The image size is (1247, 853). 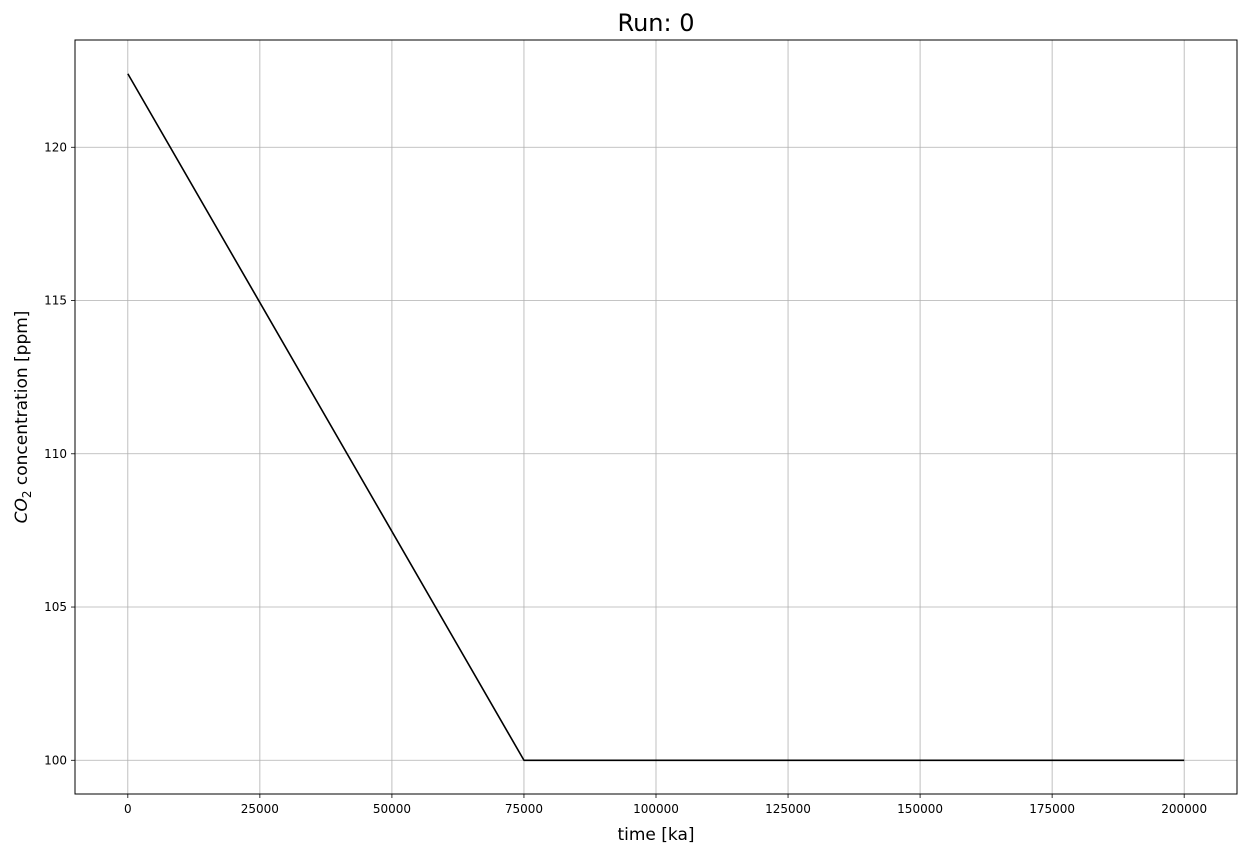 What do you see at coordinates (656, 809) in the screenshot?
I see `x-tick-label: 100000` at bounding box center [656, 809].